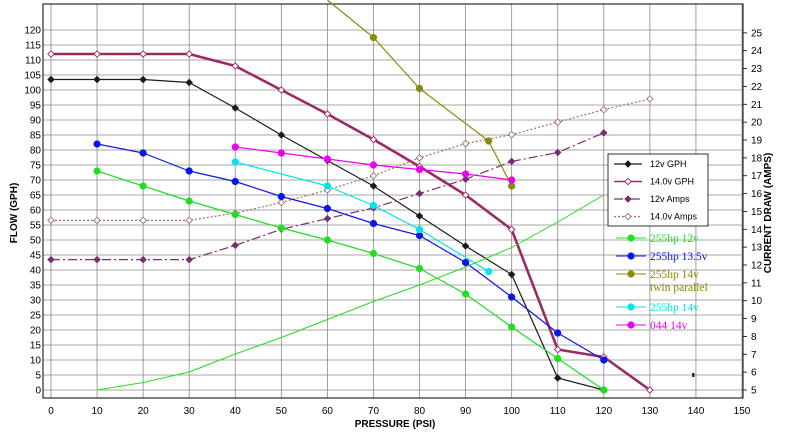  Describe the element at coordinates (672, 182) in the screenshot. I see `legend-label: 14.0v GPH` at that location.